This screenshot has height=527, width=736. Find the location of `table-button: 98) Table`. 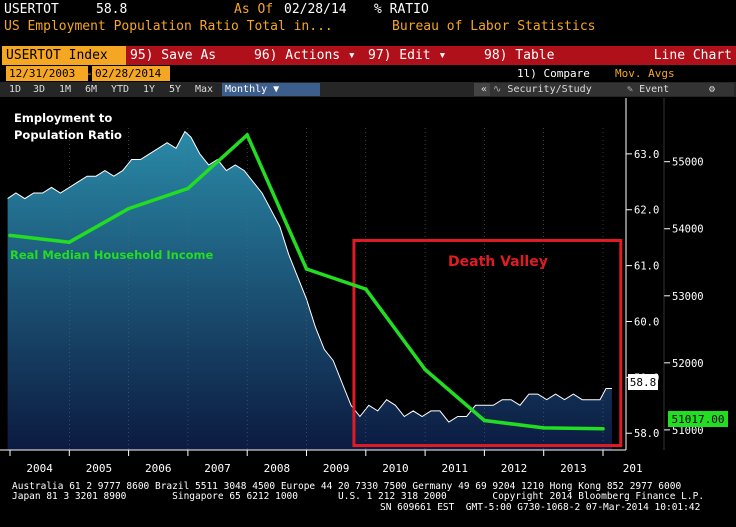

table-button: 98) Table is located at coordinates (545, 55).